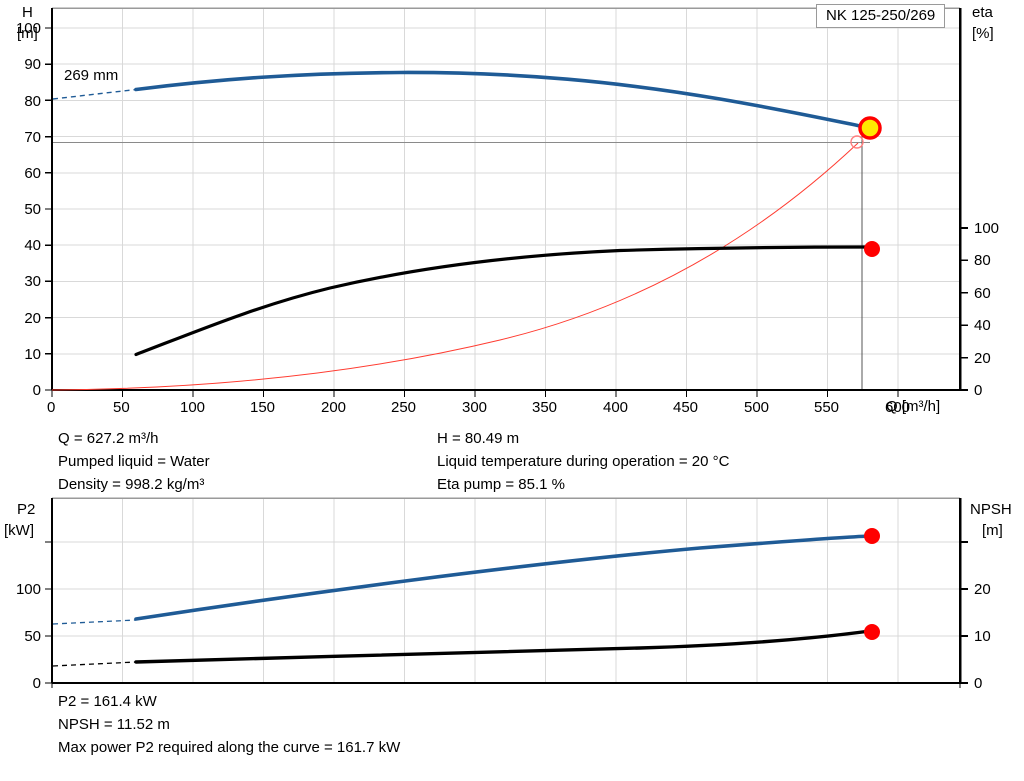 The width and height of the screenshot is (1024, 781). Describe the element at coordinates (506, 685) in the screenshot. I see `lower-x-axis-ticks` at that location.